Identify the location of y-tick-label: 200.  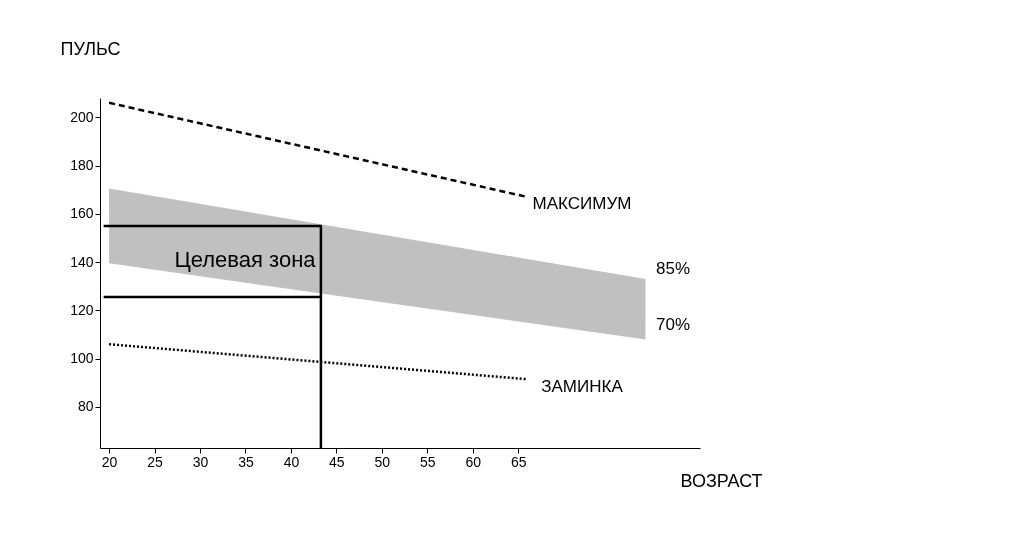
(82, 116).